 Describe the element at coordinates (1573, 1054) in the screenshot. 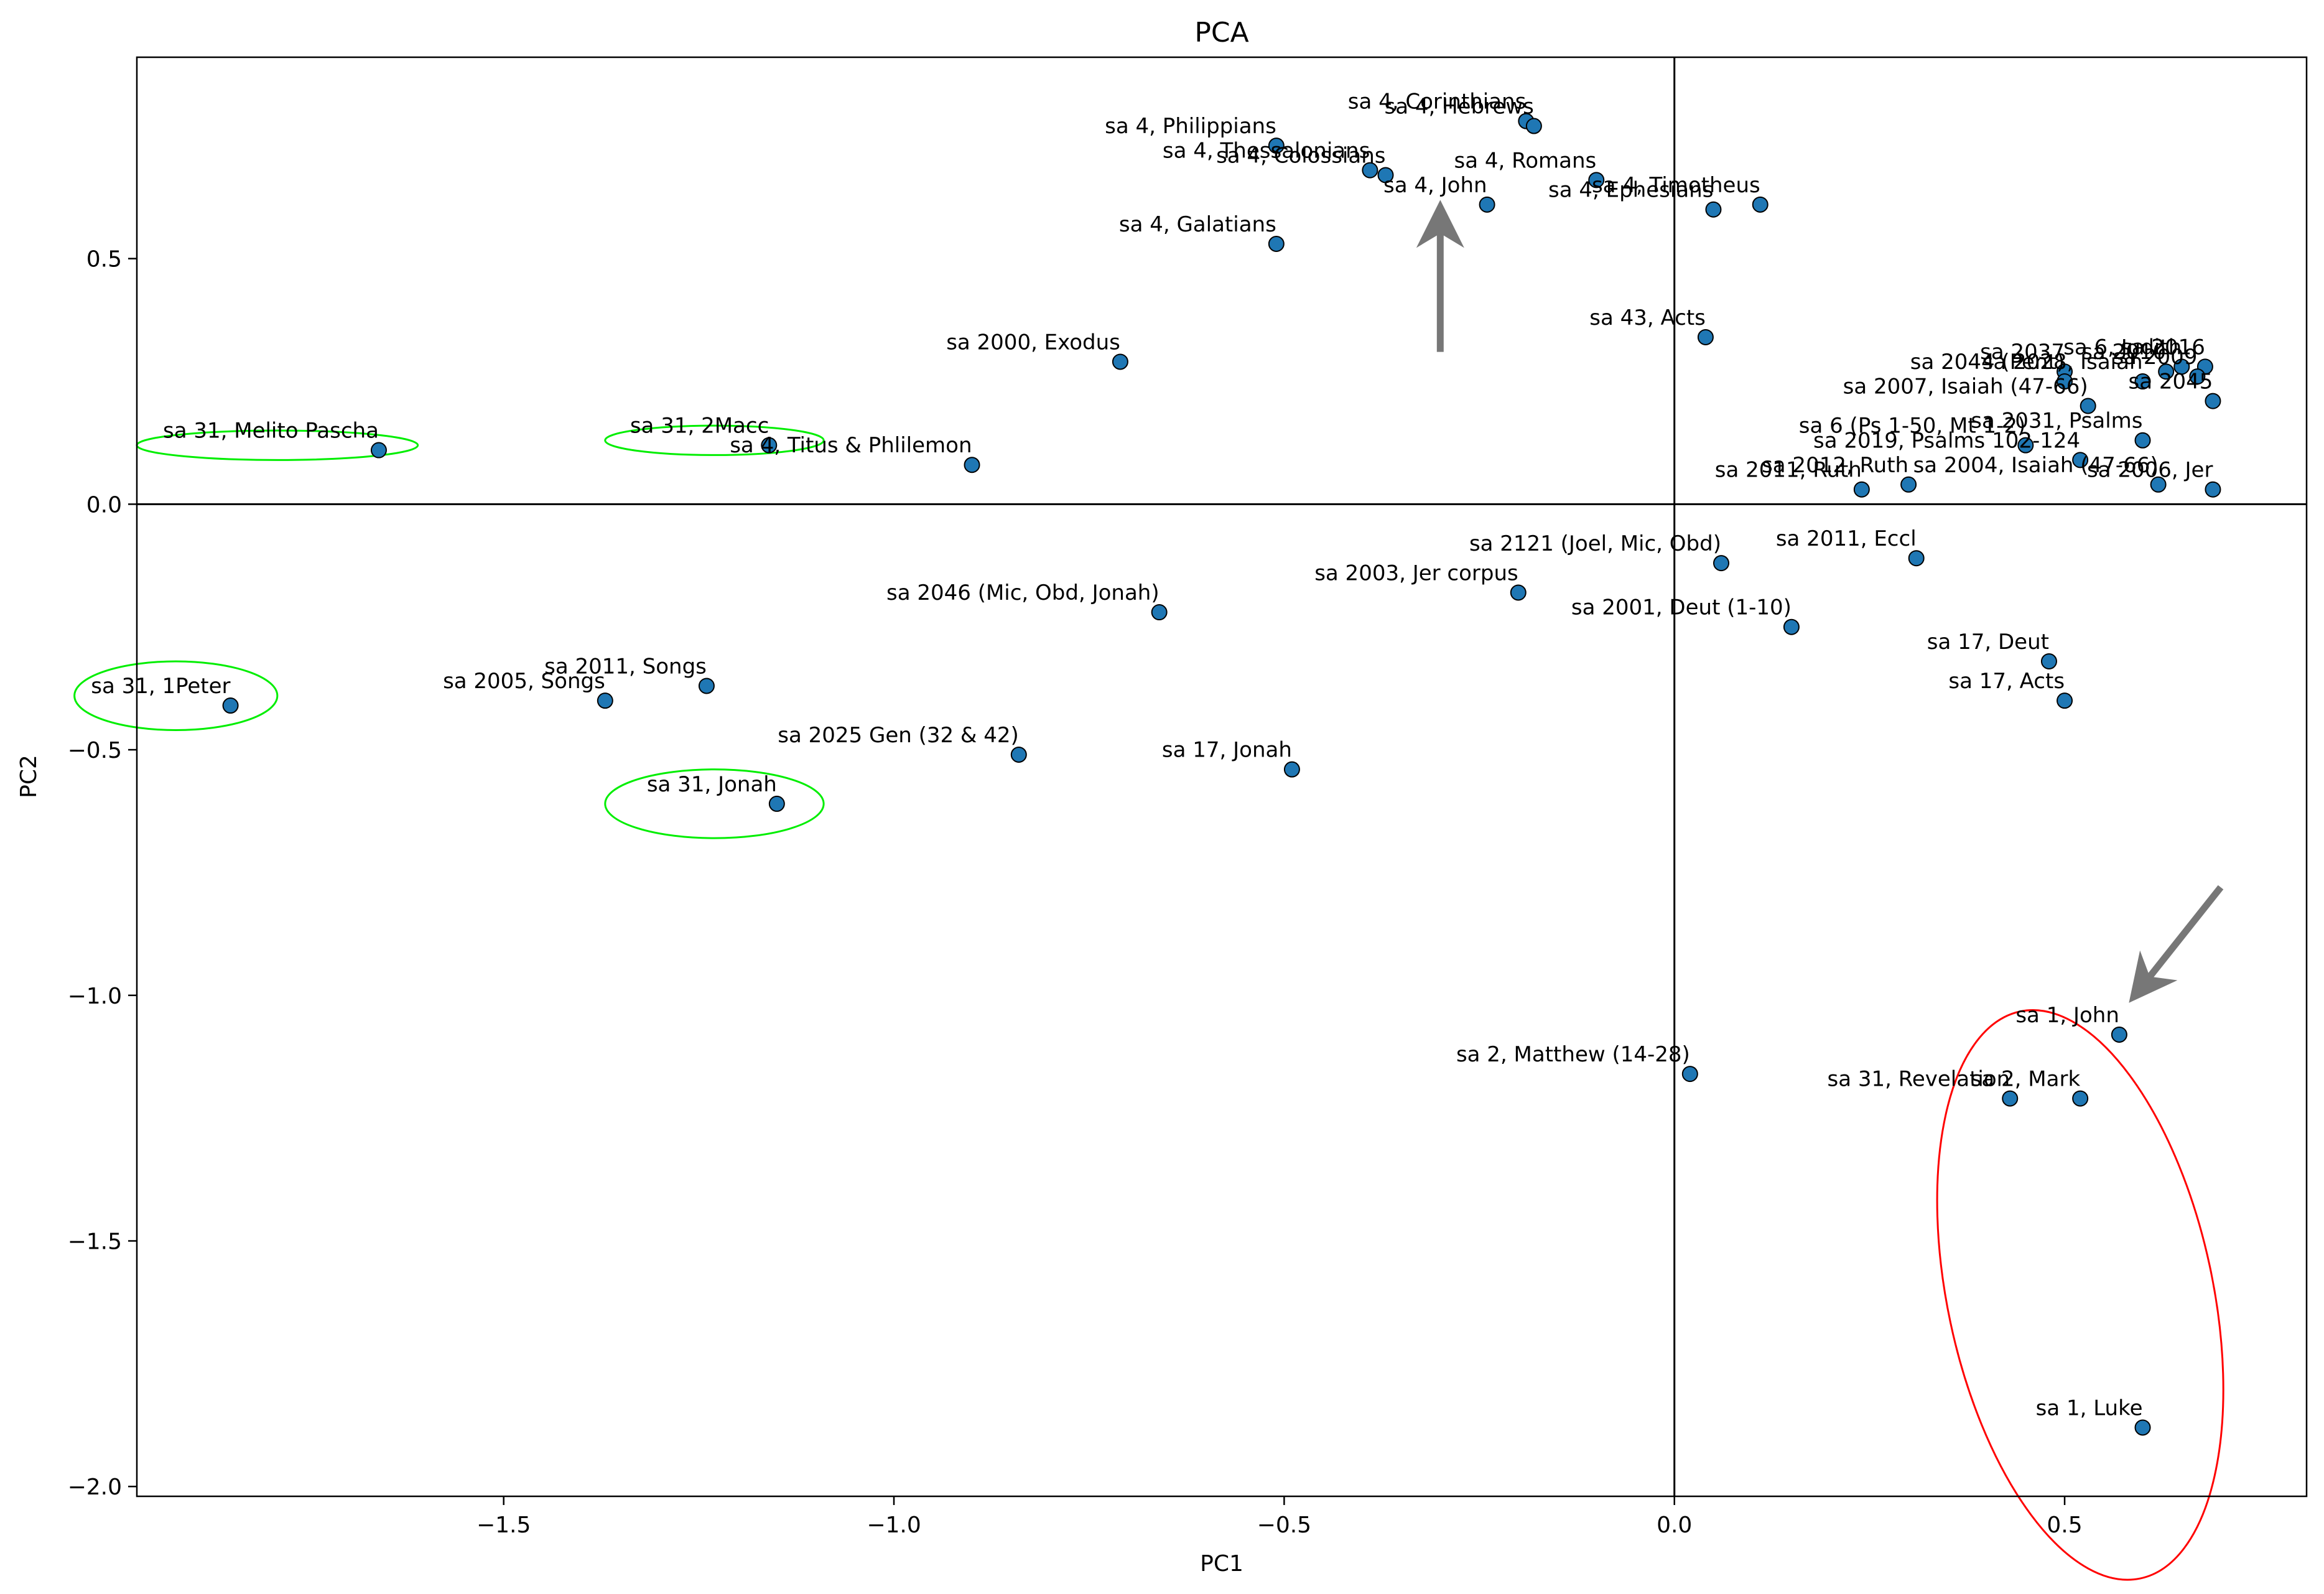

I see `point-label: sa 2, Matthew (14-28)` at that location.